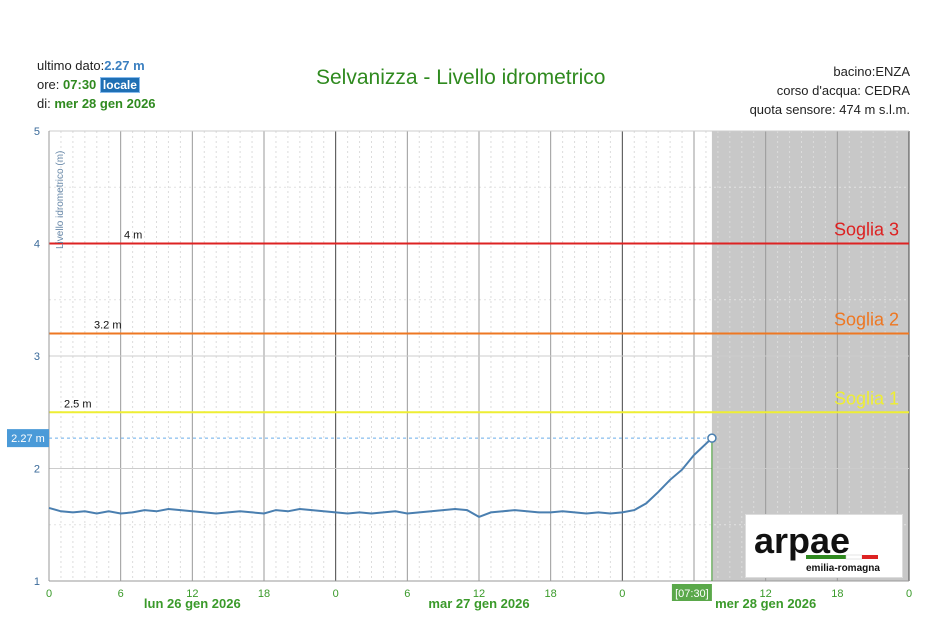  Describe the element at coordinates (78, 404) in the screenshot. I see `threshold-value-label: 2.5 m` at that location.